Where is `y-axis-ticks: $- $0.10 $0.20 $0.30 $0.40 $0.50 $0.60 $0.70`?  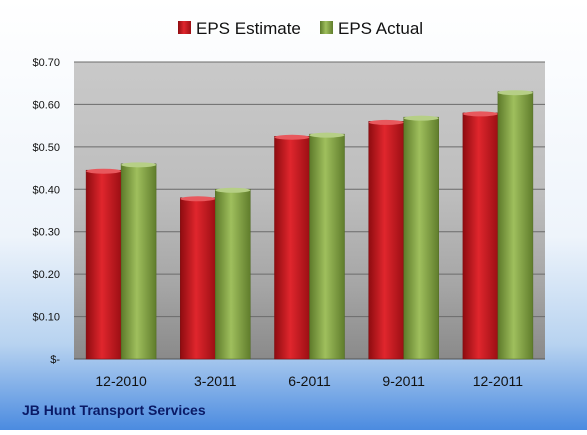
y-axis-ticks: $- $0.10 $0.20 $0.30 $0.40 $0.50 $0.60 $0.70 is located at coordinates (46, 211).